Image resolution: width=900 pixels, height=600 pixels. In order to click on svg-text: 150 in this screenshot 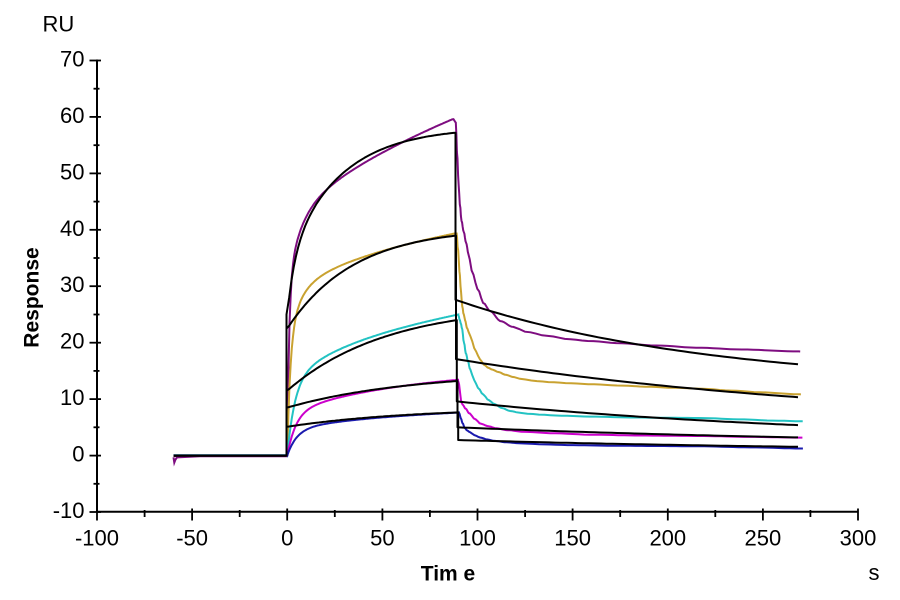, I will do `click(572, 538)`.